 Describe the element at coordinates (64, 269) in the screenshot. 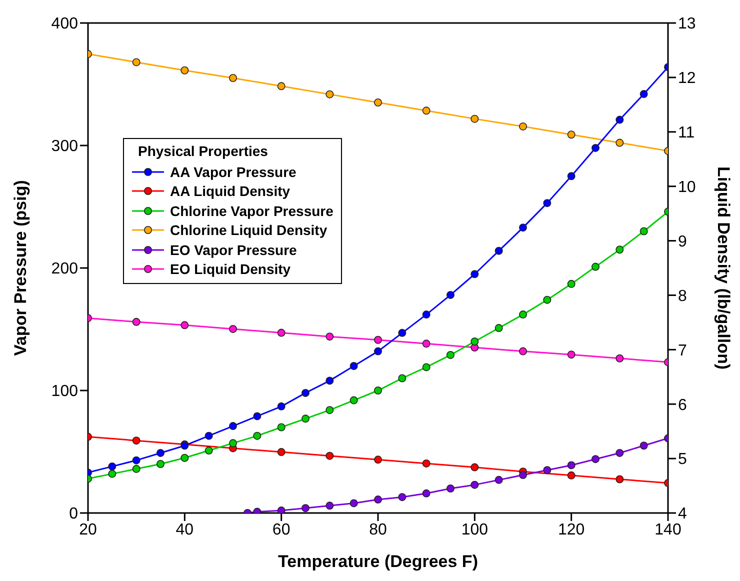

I see `y-tick-label: 200` at that location.